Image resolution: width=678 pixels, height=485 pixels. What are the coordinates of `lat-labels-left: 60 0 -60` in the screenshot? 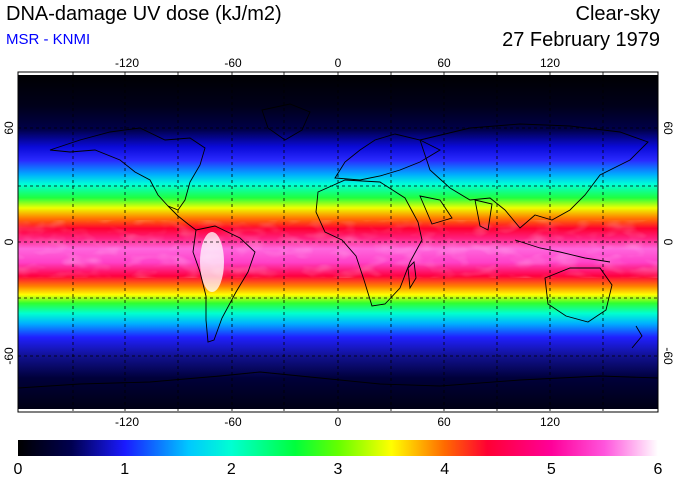 It's located at (9, 243).